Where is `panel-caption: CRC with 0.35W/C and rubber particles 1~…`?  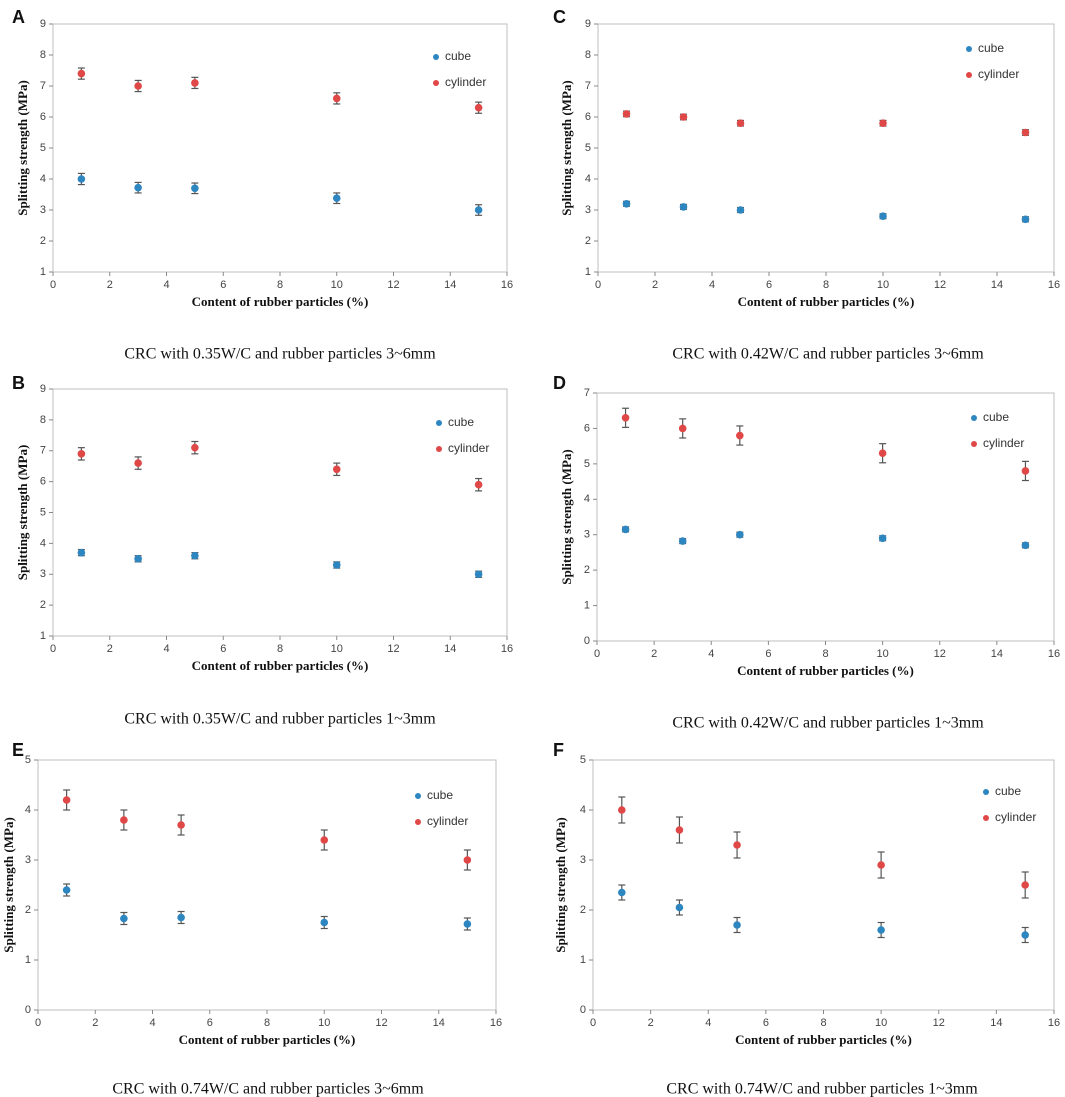 panel-caption: CRC with 0.35W/C and rubber particles 1~… is located at coordinates (280, 719).